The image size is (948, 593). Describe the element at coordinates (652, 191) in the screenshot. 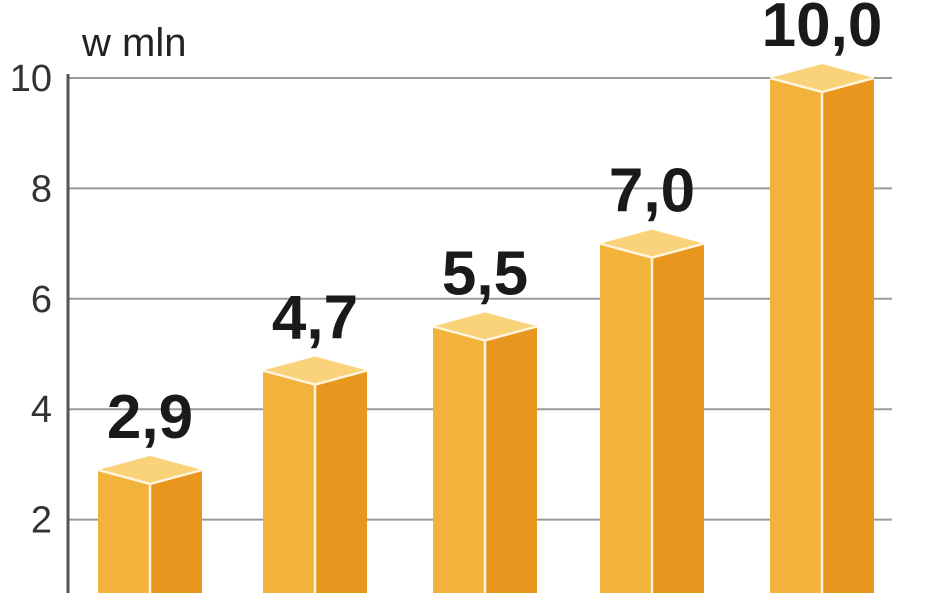

I see `bar-value-label: 7,0` at that location.